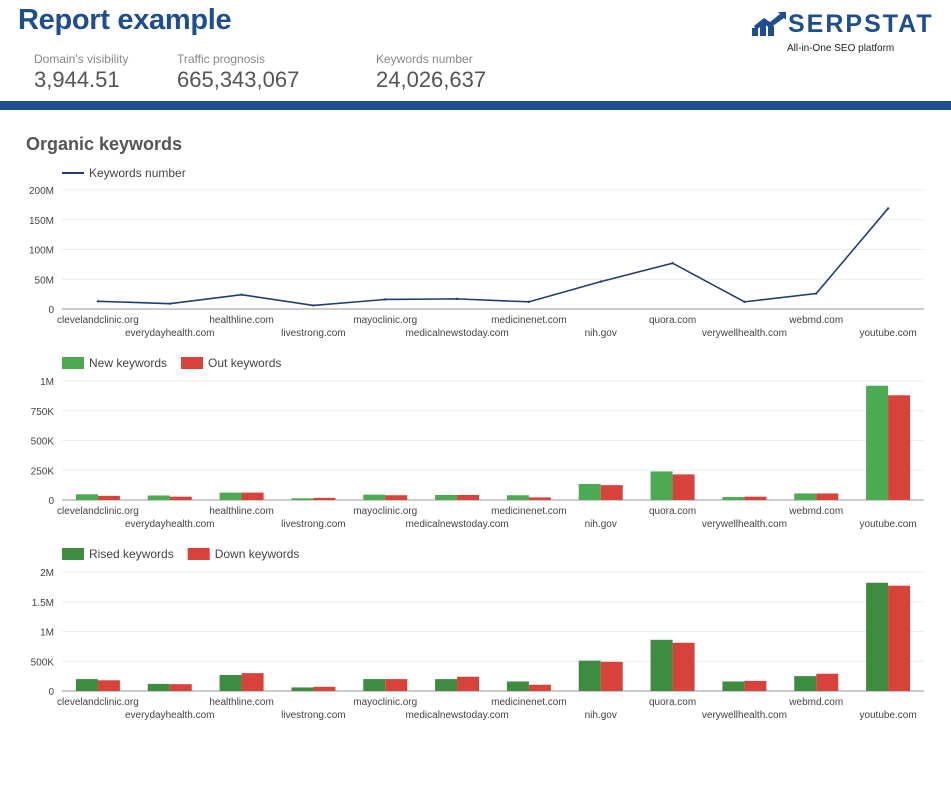 The width and height of the screenshot is (951, 792). Describe the element at coordinates (431, 79) in the screenshot. I see `metric-value: 24,026,637` at that location.